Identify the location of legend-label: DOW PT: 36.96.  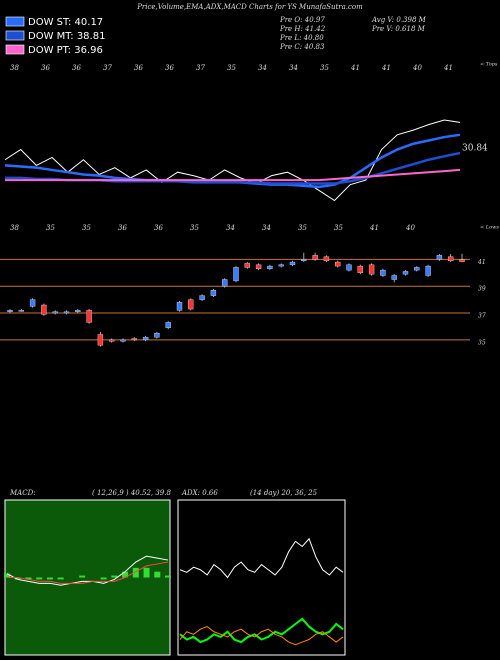
(65, 50).